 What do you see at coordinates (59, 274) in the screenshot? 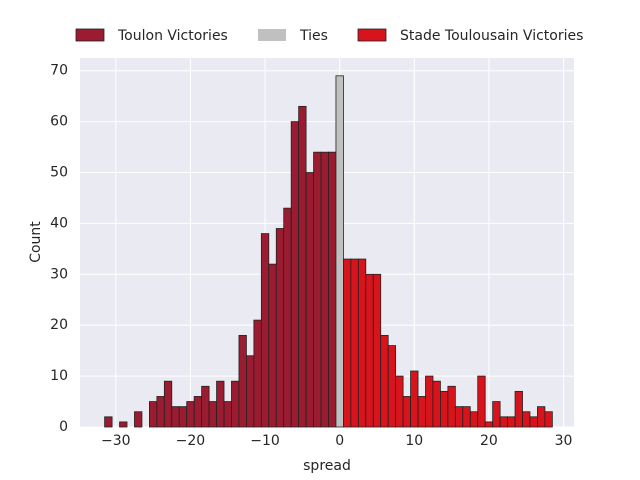
I see `y-tick-label: 30` at bounding box center [59, 274].